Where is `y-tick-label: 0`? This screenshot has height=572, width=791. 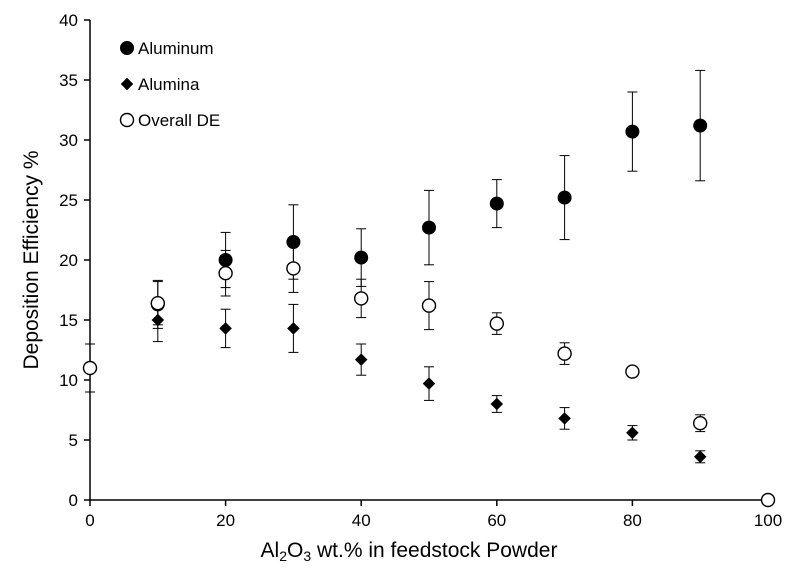 y-tick-label: 0 is located at coordinates (73, 500).